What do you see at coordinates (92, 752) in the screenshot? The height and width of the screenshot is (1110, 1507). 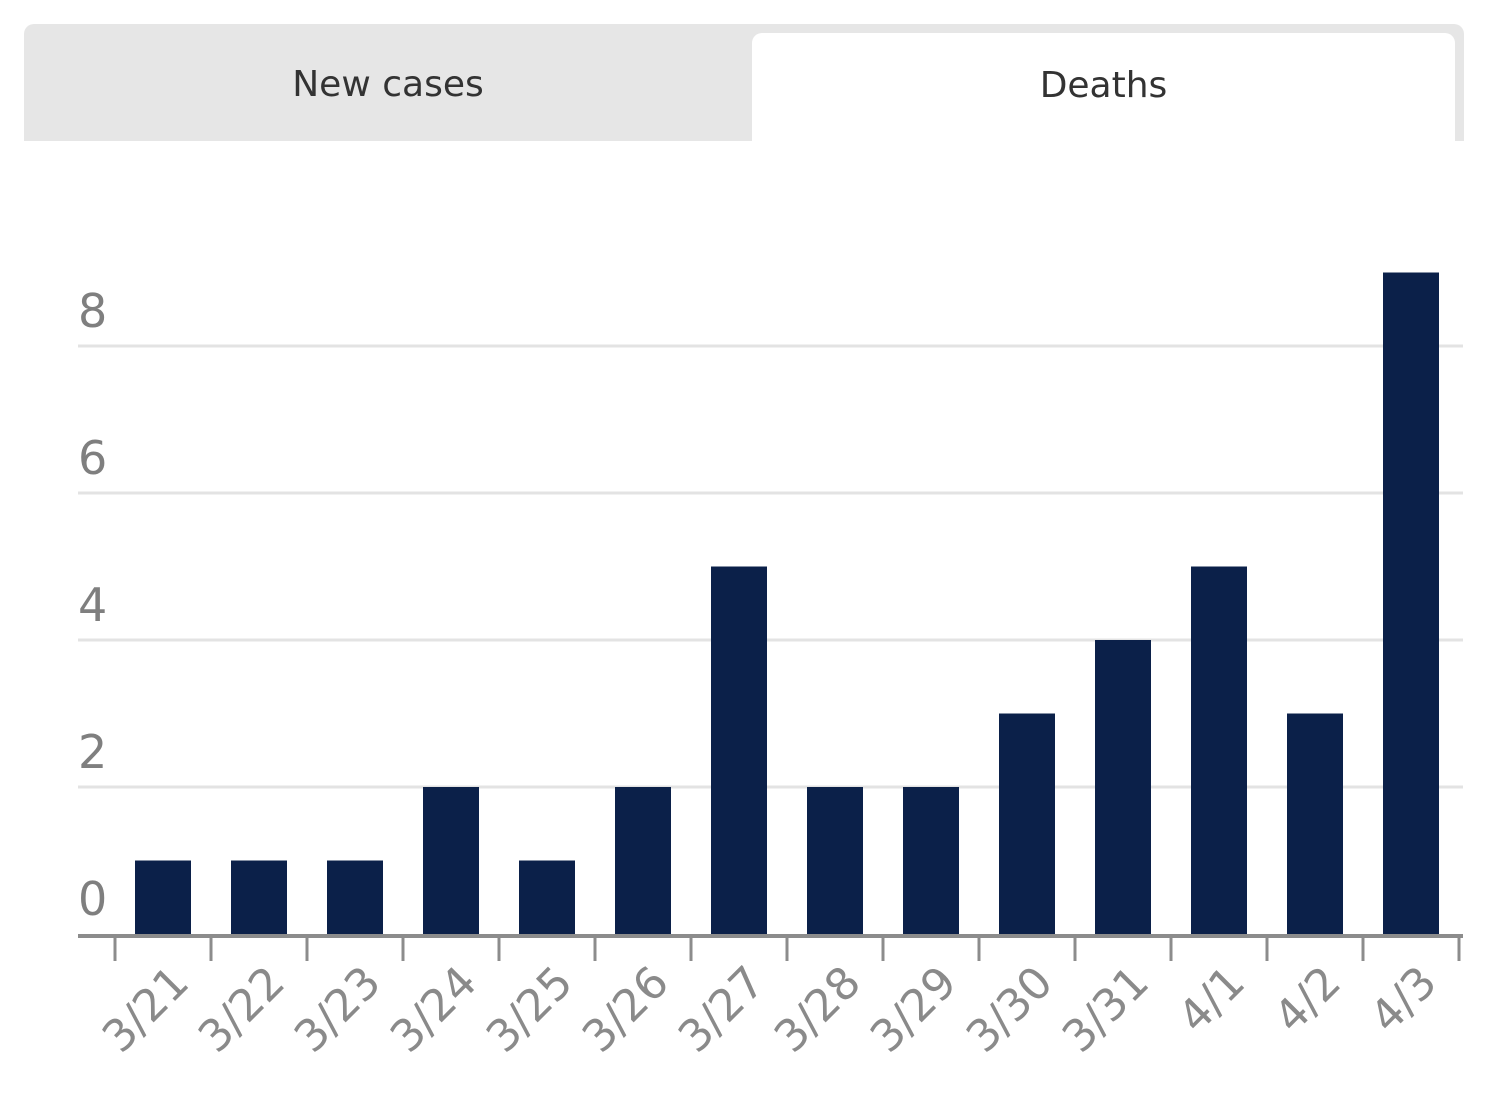 I see `y-tick-label: 2` at bounding box center [92, 752].